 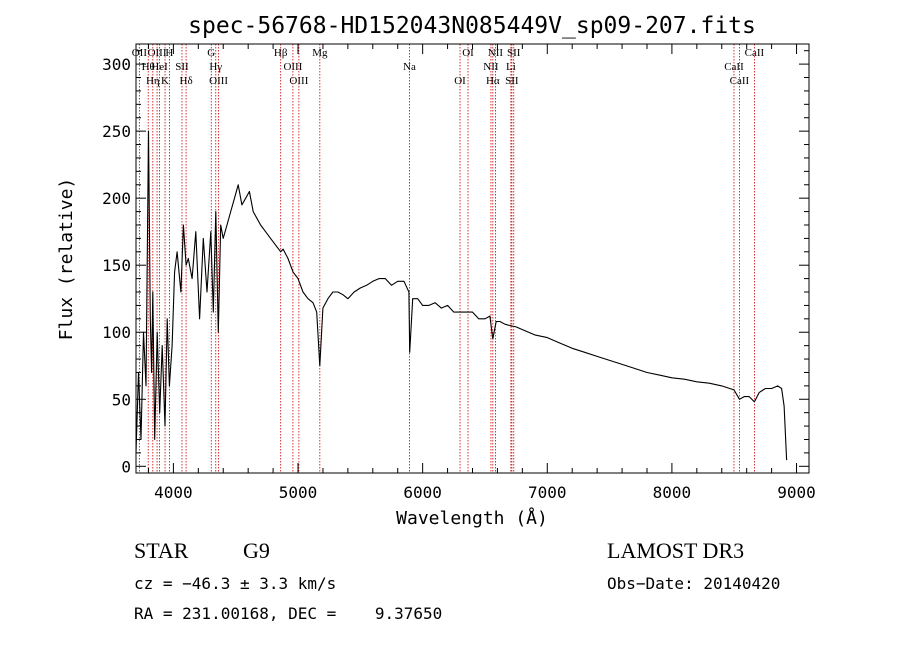 What do you see at coordinates (116, 198) in the screenshot?
I see `y-tick-label: 200` at bounding box center [116, 198].